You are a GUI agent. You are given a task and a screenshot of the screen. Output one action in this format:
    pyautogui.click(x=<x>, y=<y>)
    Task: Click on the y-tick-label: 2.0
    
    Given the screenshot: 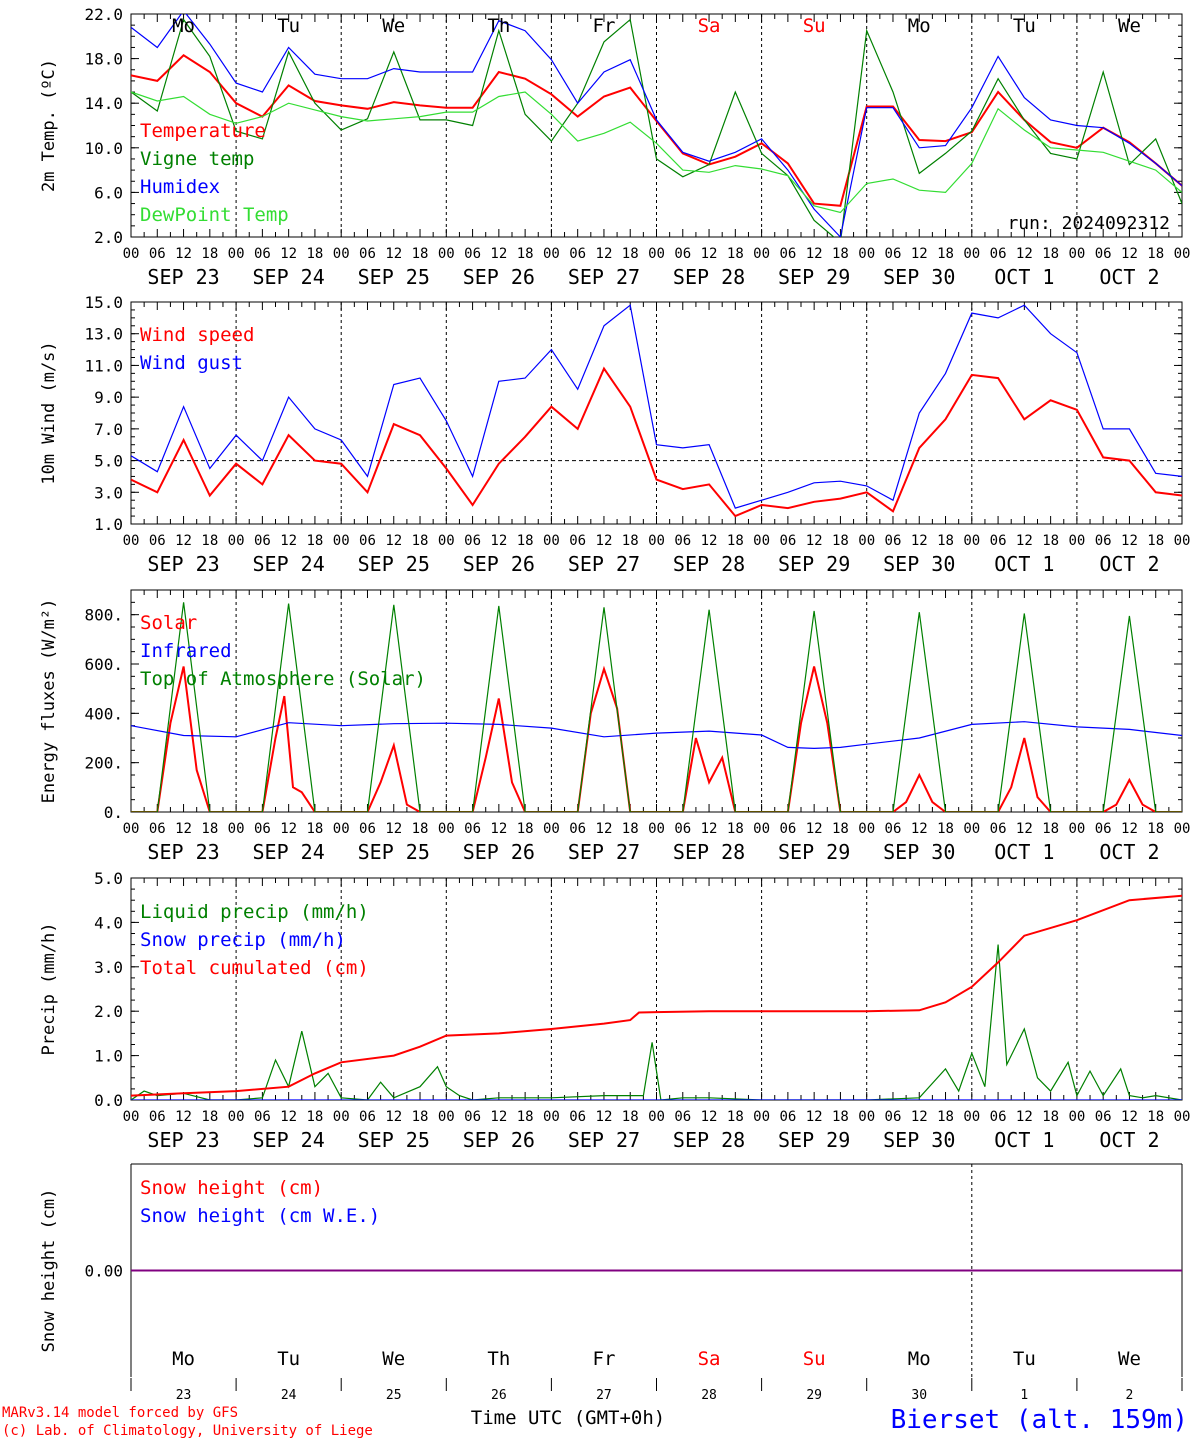 What is the action you would take?
    pyautogui.click(x=108, y=237)
    